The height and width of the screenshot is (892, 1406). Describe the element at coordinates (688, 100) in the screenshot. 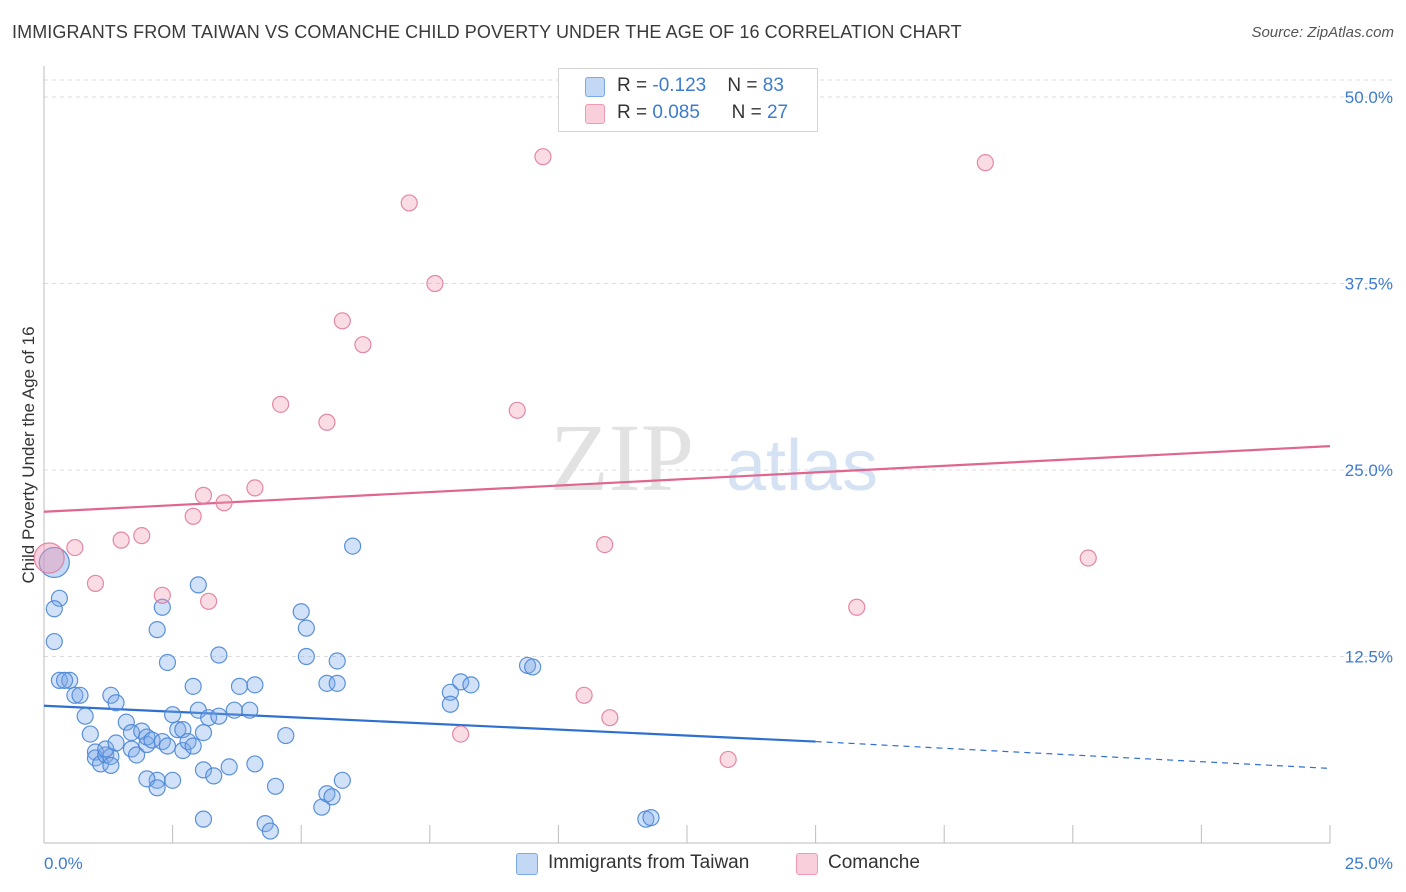

I see `correlation-legend: R = -0.123 N = 83 R = 0.085 N = 27` at that location.